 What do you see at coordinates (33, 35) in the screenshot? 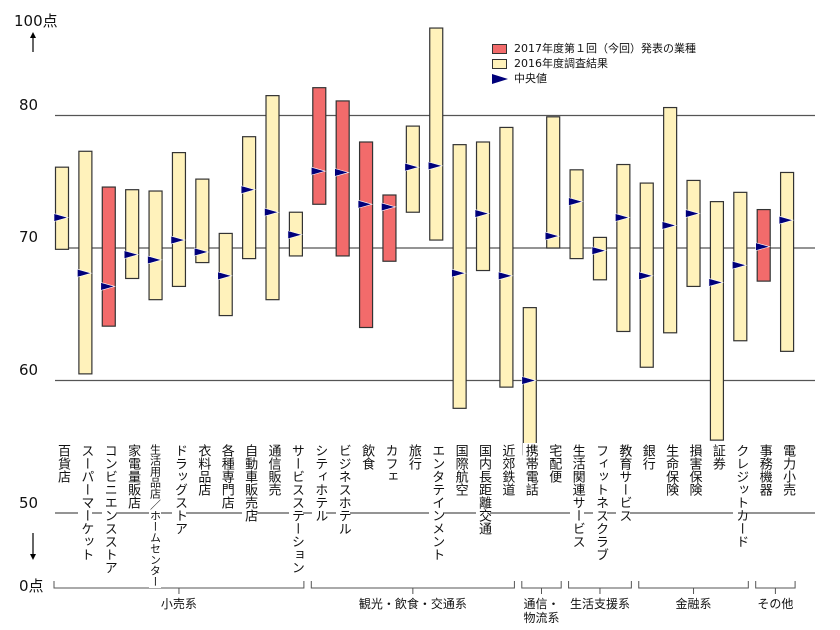
I see `up-arrow-head-icon` at bounding box center [33, 35].